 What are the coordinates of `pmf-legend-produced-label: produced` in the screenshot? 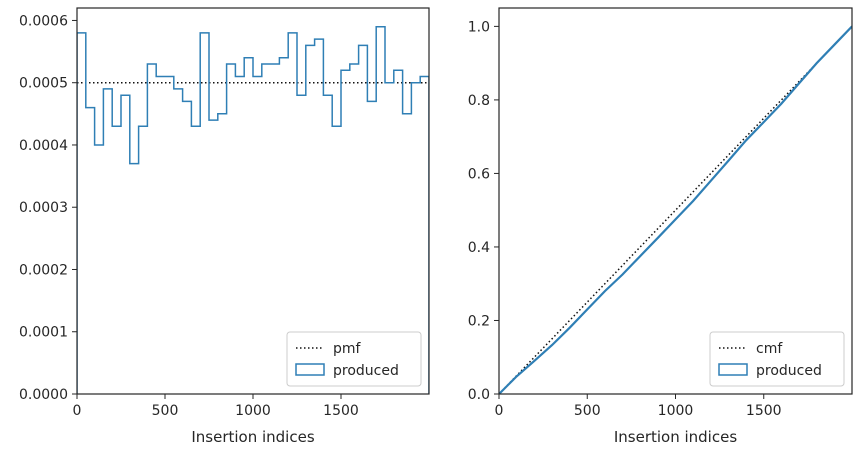 It's located at (366, 371).